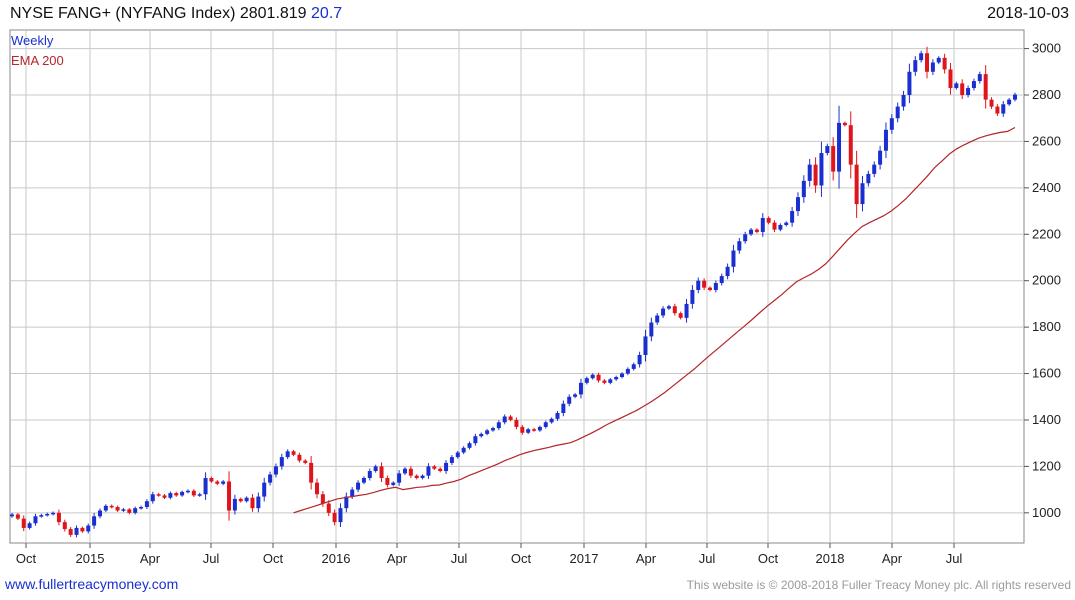  I want to click on chart-title: NYSE FANG+ (NYFANG Index) 2801.819 20.7, so click(176, 14).